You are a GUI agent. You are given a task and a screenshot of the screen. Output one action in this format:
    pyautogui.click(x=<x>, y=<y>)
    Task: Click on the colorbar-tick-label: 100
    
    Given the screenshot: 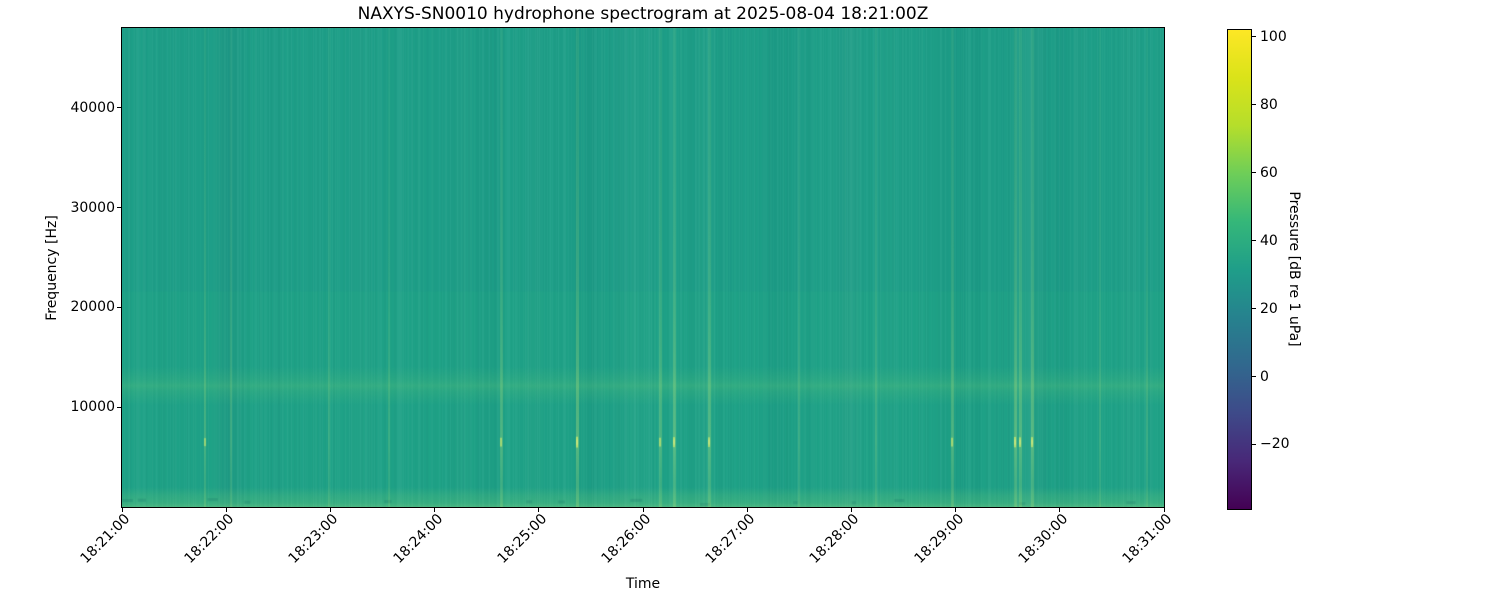 What is the action you would take?
    pyautogui.click(x=1273, y=36)
    